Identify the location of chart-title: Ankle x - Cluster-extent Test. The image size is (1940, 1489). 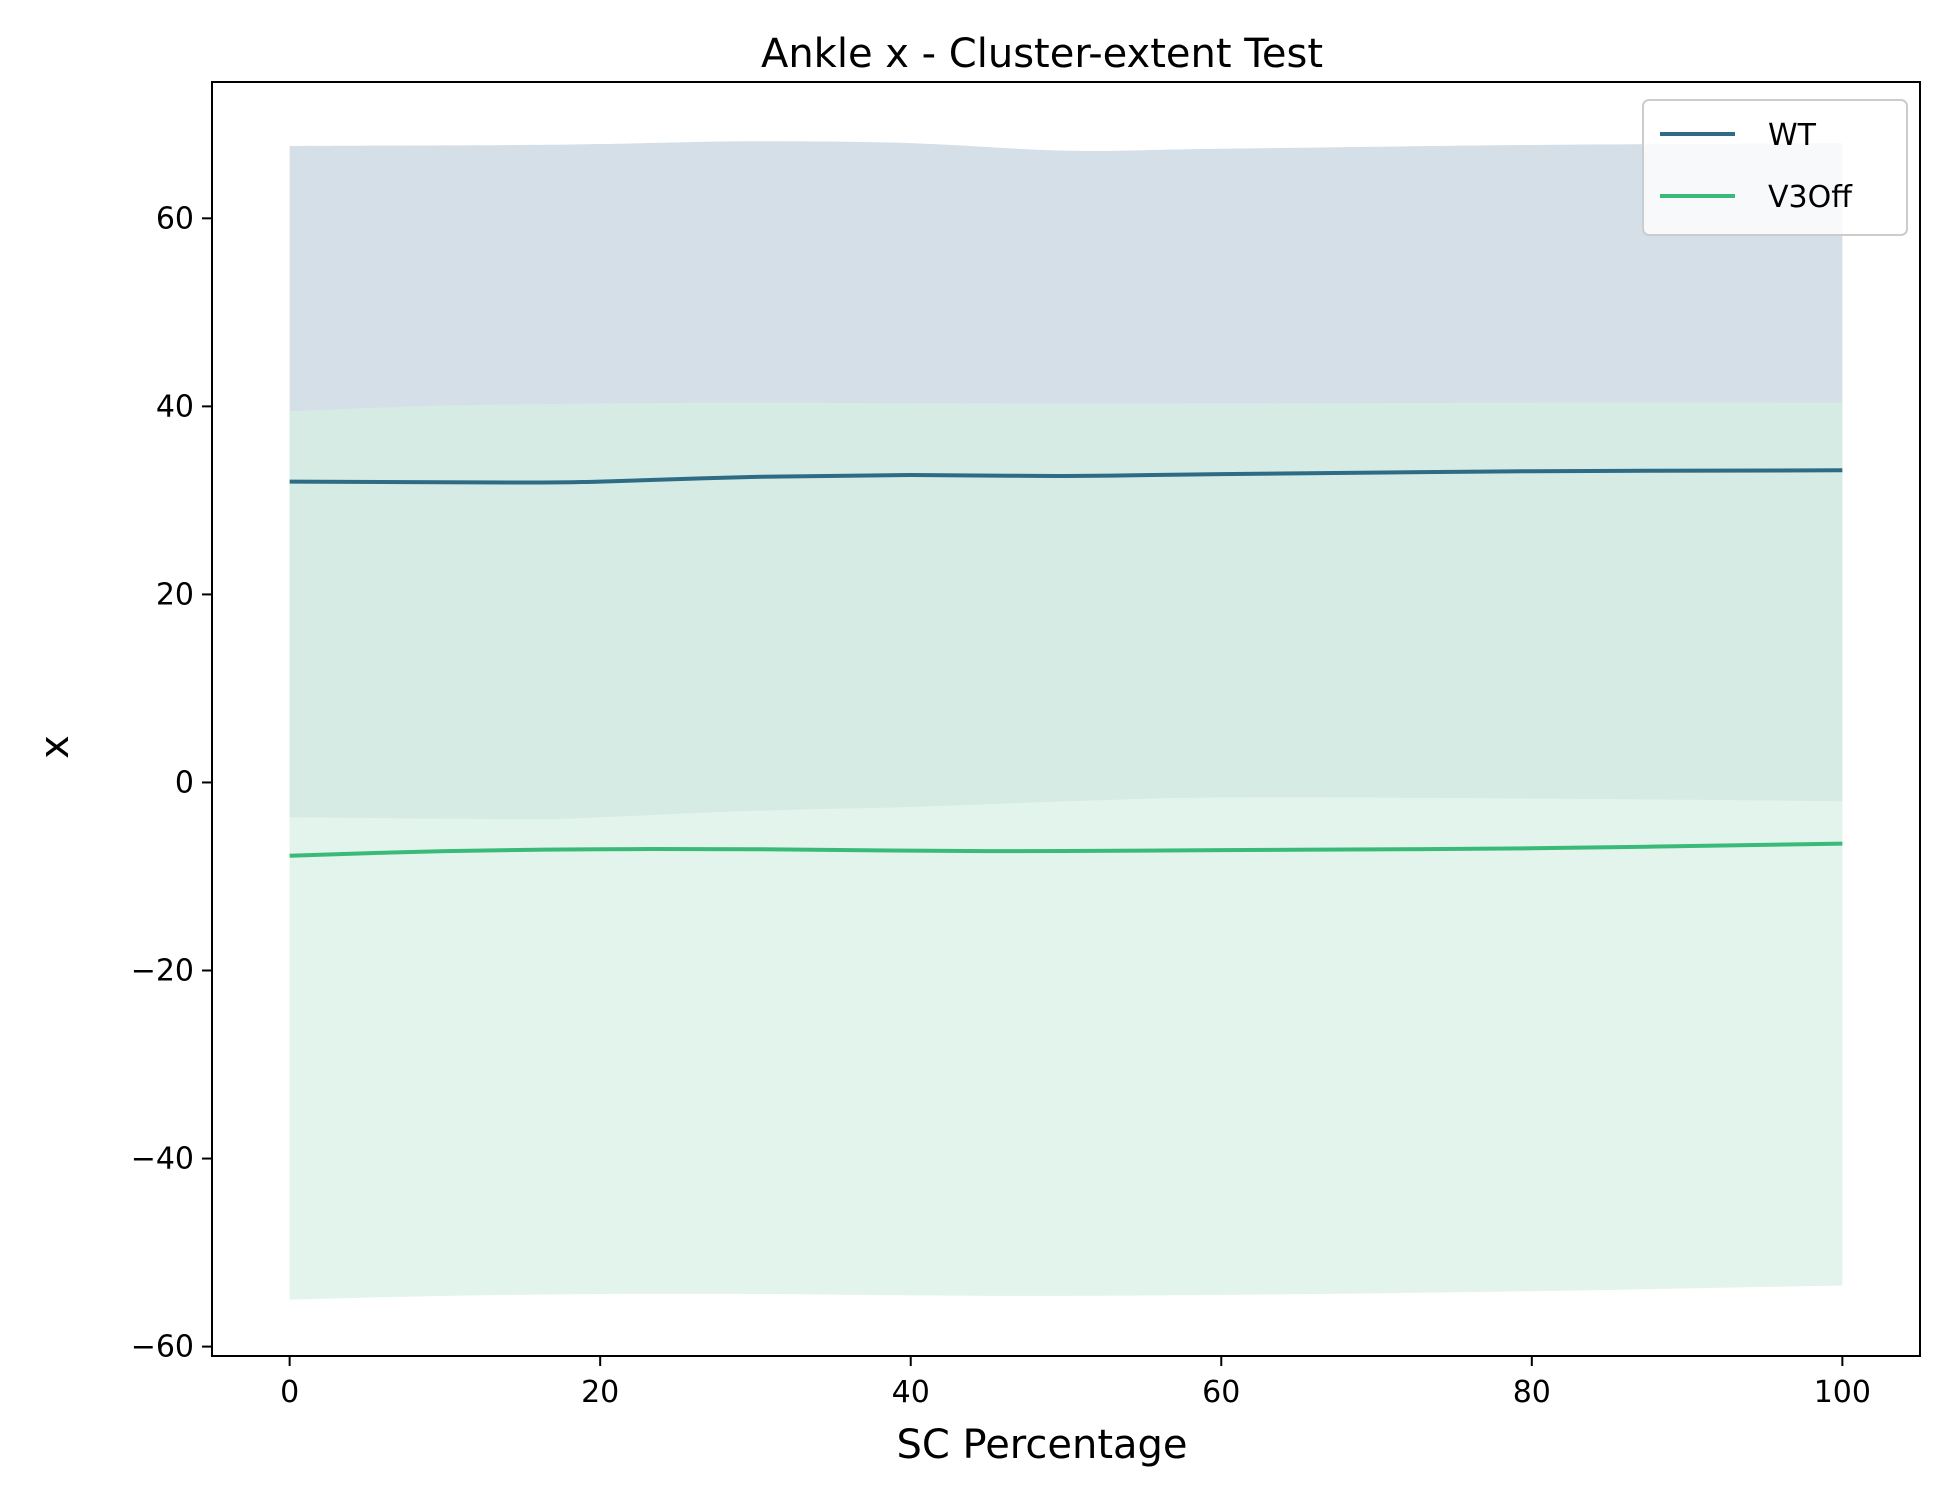
(1042, 54).